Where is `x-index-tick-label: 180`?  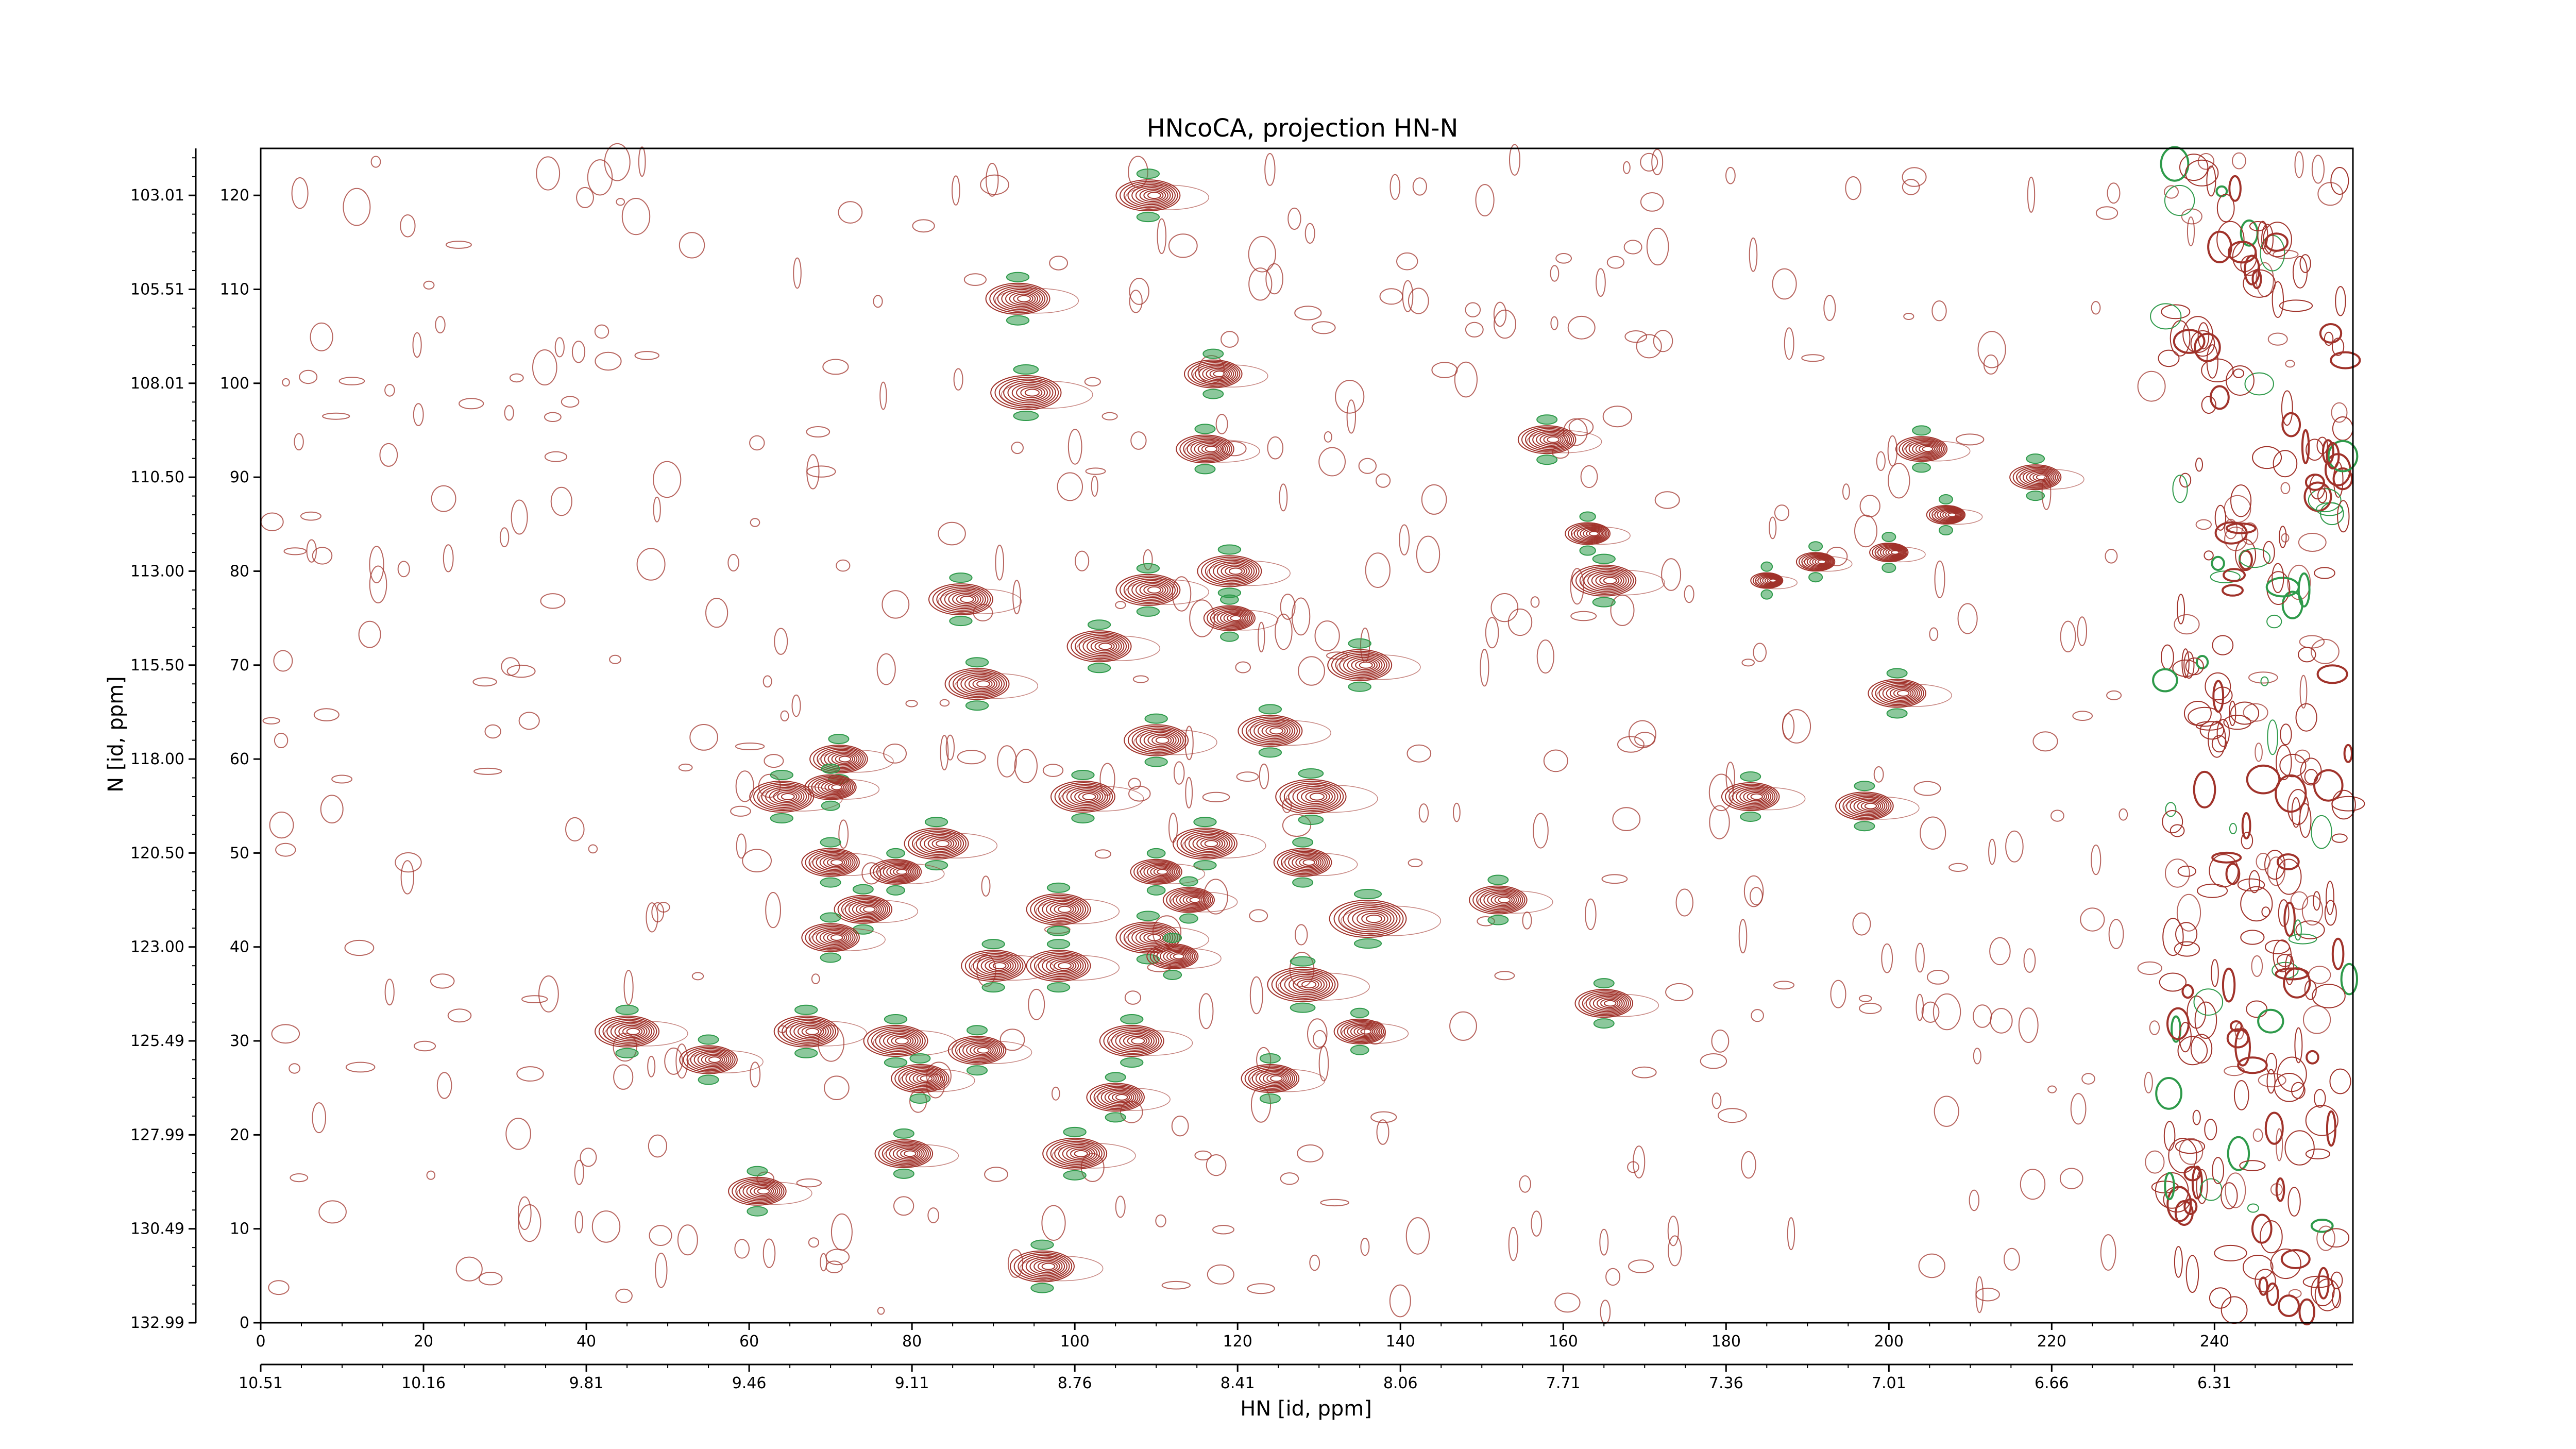 x-index-tick-label: 180 is located at coordinates (1726, 1342).